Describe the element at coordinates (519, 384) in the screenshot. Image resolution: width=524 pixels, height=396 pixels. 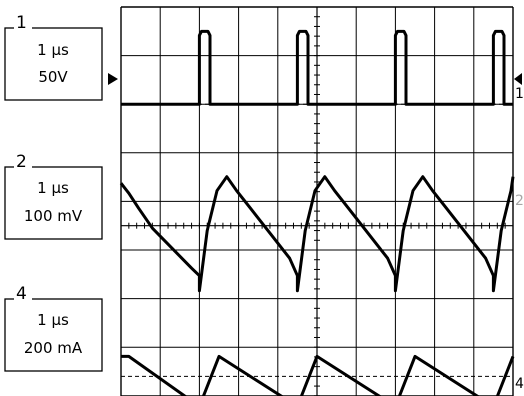
I see `channel-4-right-marker: 4` at that location.